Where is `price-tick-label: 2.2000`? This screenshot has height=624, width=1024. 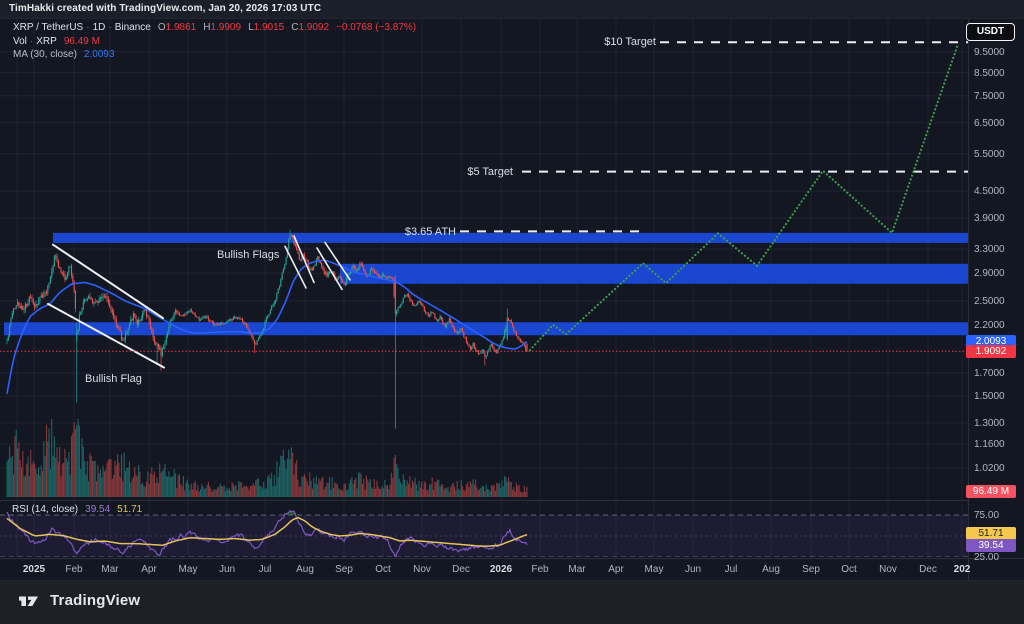 price-tick-label: 2.2000 is located at coordinates (989, 325).